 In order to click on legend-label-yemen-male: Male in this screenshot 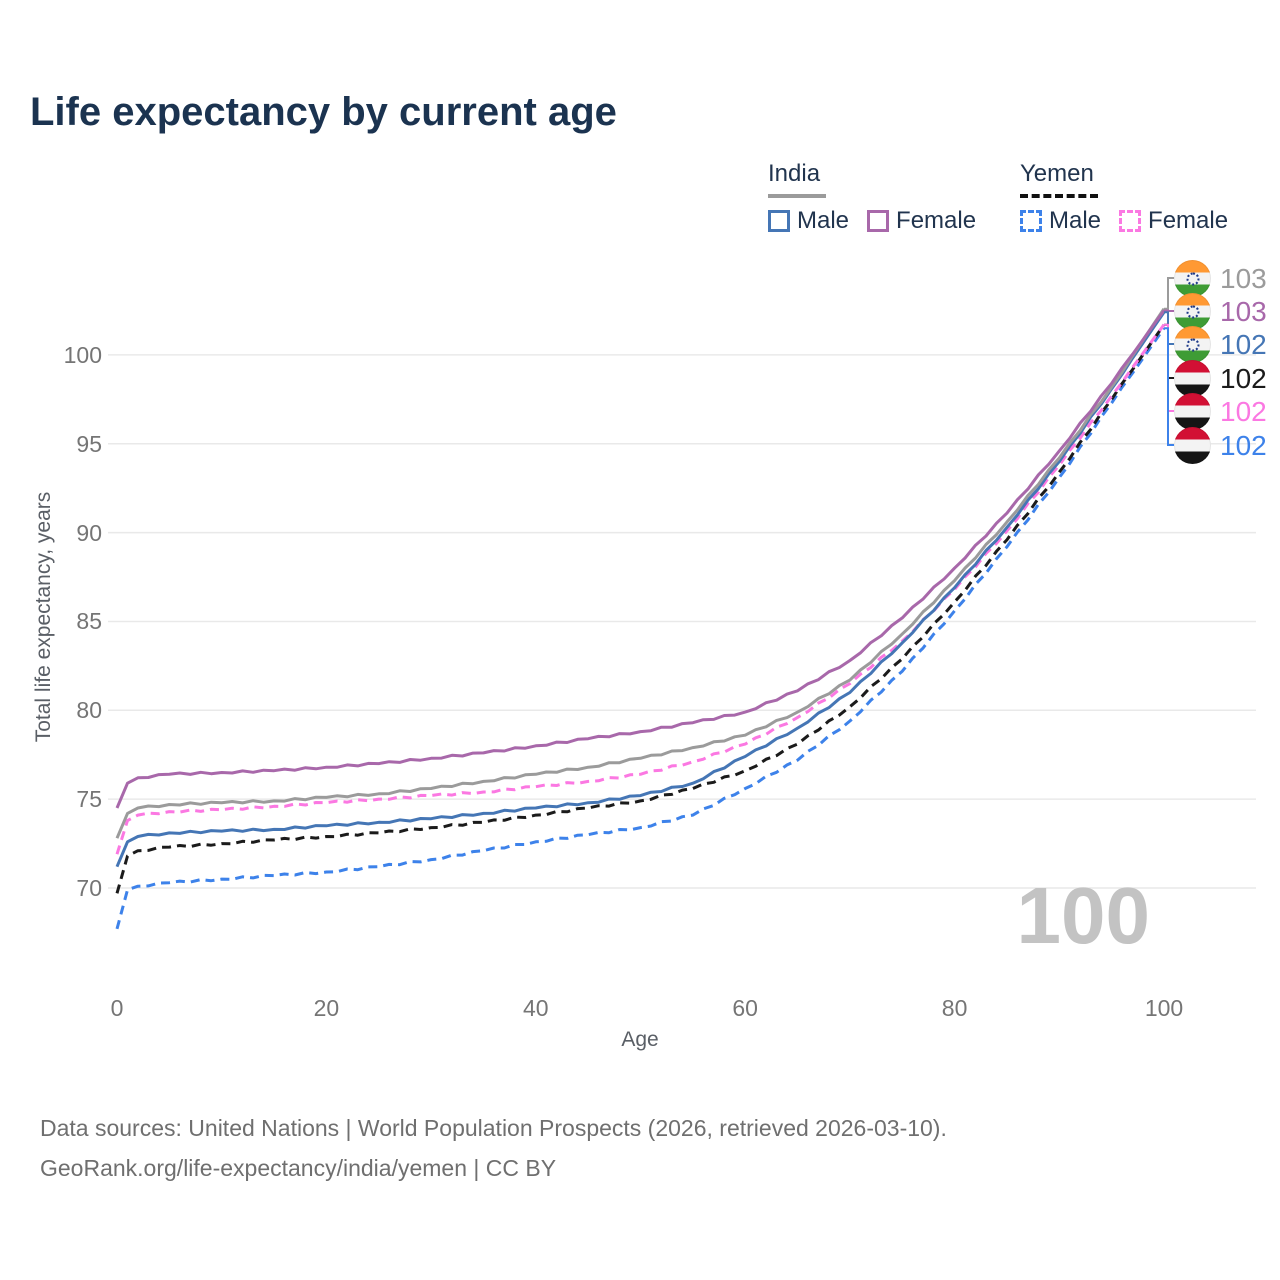, I will do `click(1075, 220)`.